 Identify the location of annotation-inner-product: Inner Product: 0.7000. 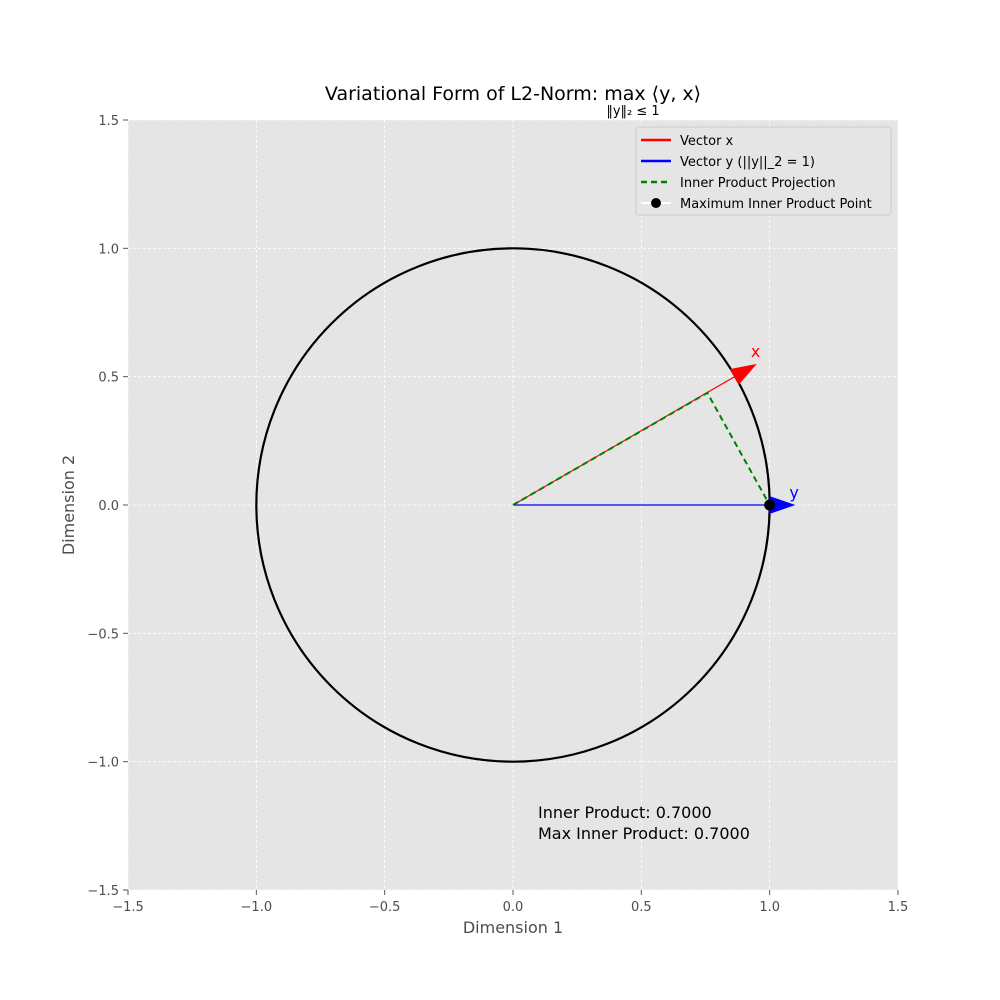
(625, 812).